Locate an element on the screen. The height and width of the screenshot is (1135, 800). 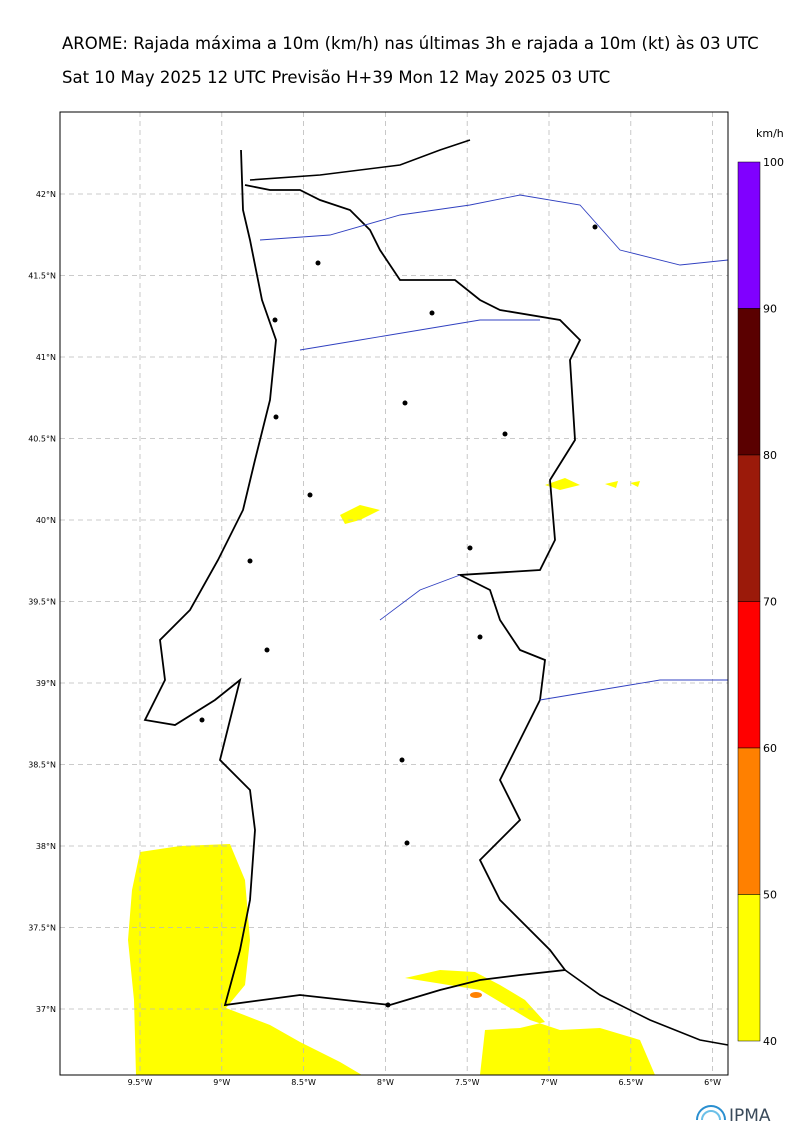
colorbar-label: 60 is located at coordinates (770, 748).